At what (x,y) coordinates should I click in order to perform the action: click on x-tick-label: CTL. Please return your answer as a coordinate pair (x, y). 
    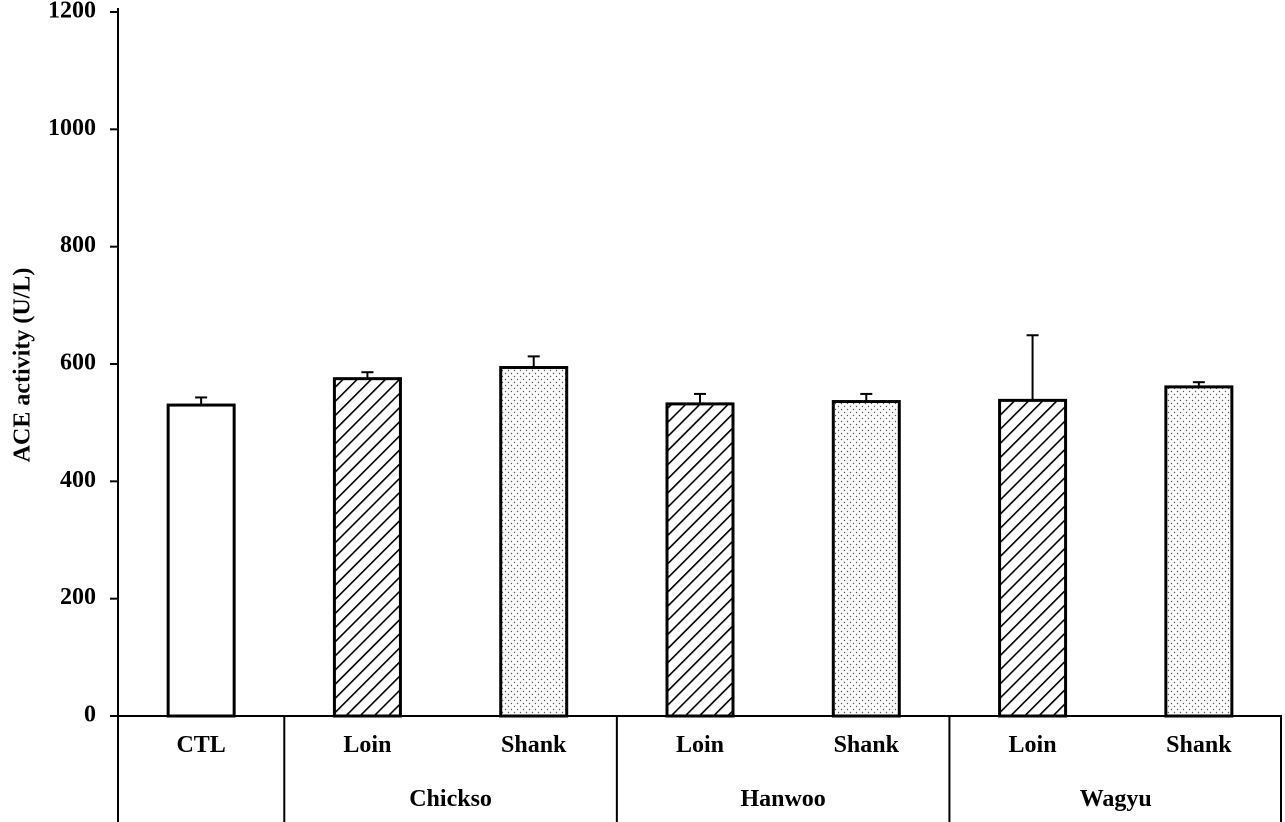
    Looking at the image, I should click on (200, 745).